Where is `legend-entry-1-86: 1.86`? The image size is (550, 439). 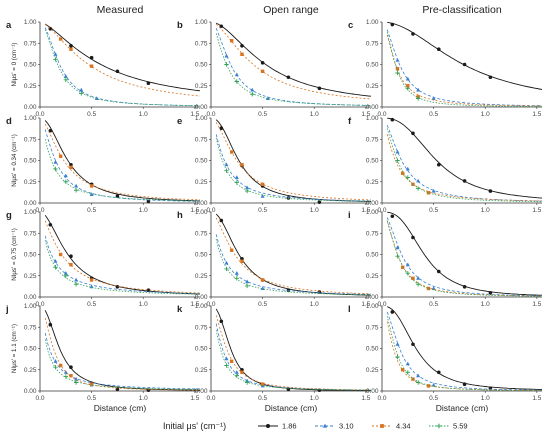 legend-entry-1-86: 1.86 is located at coordinates (277, 426).